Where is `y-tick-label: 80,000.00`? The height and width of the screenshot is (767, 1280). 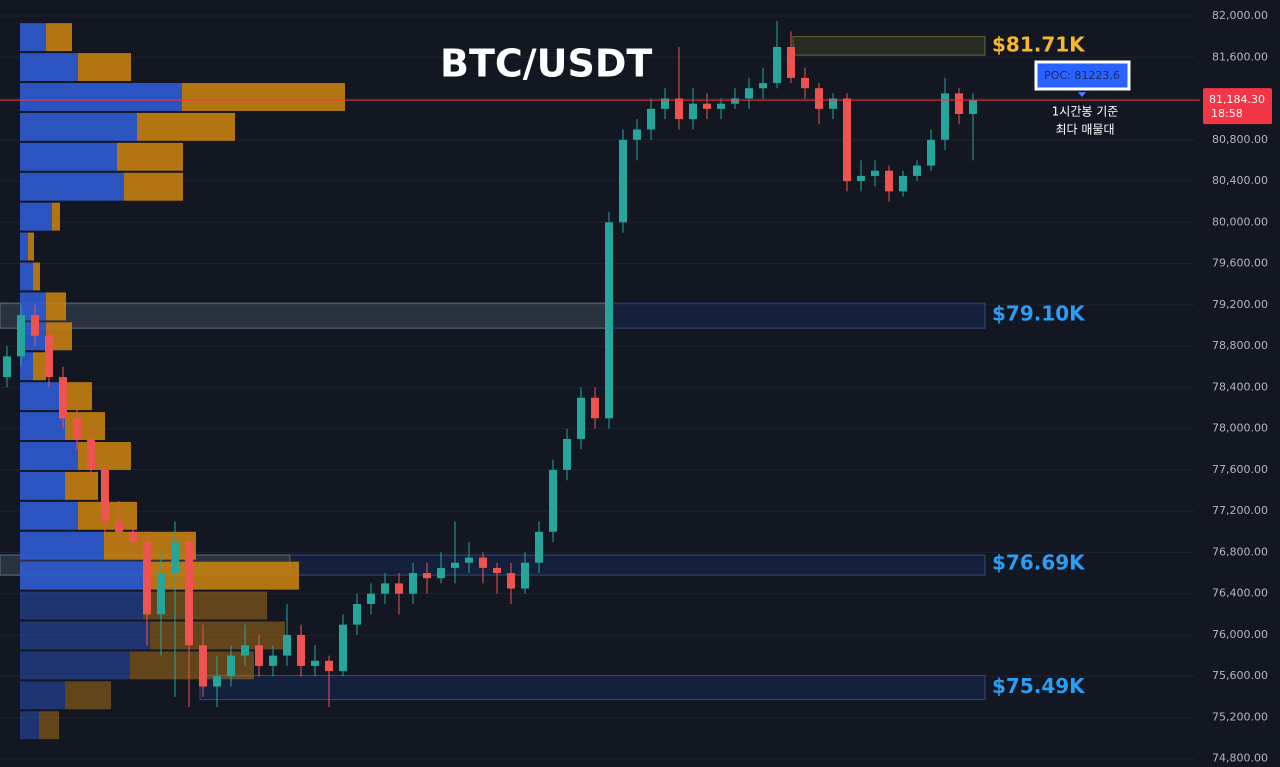
y-tick-label: 80,000.00 is located at coordinates (1240, 221).